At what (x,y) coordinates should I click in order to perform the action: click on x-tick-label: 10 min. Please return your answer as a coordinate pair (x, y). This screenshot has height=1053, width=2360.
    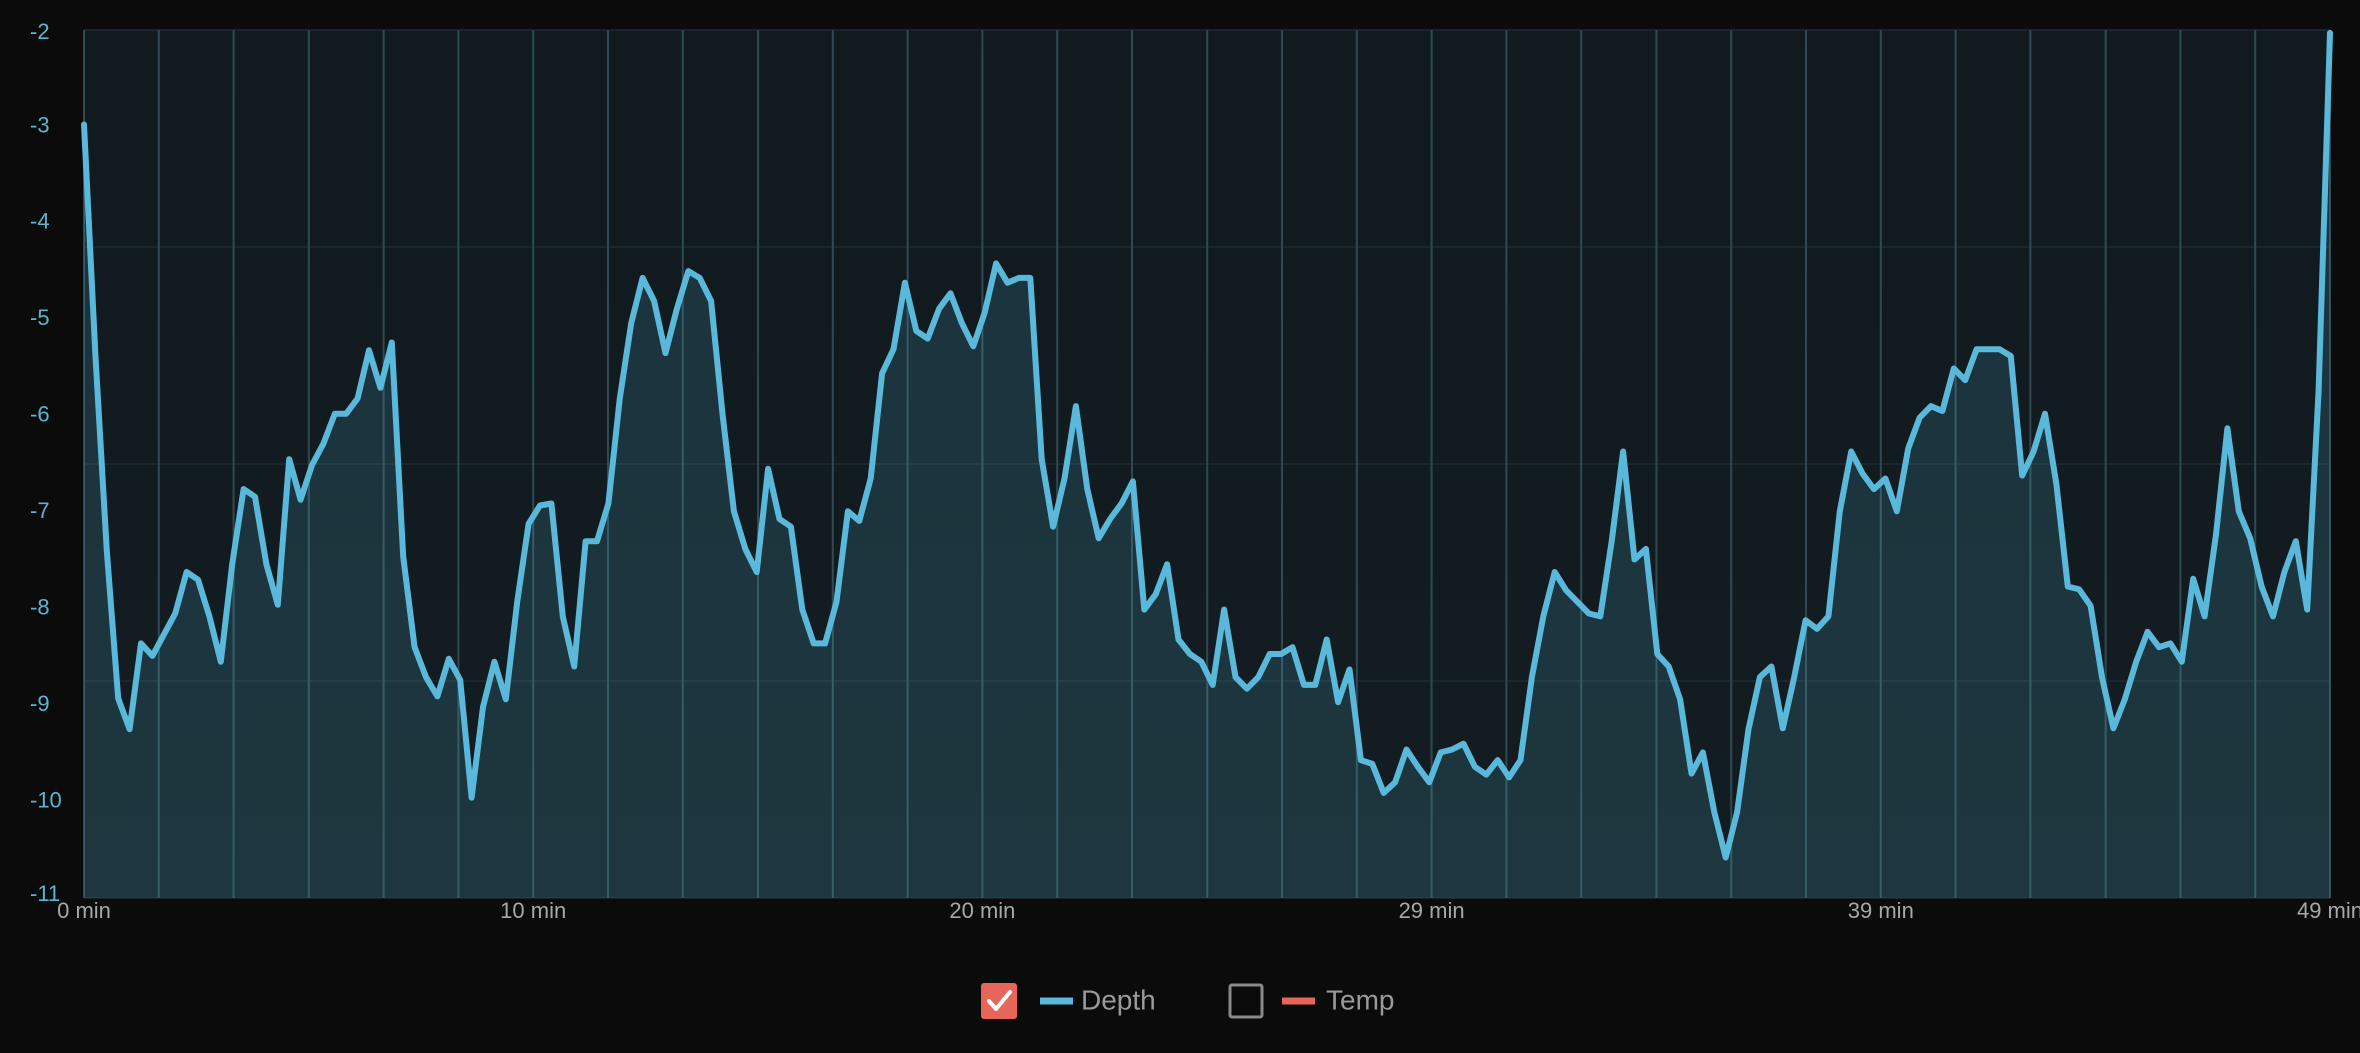
    Looking at the image, I should click on (533, 910).